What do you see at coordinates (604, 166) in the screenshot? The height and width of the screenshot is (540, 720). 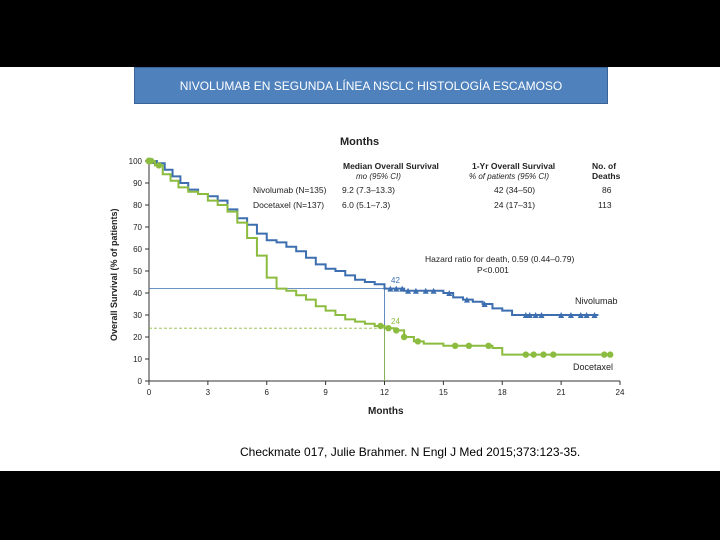 I see `table-header-deaths: No. of` at bounding box center [604, 166].